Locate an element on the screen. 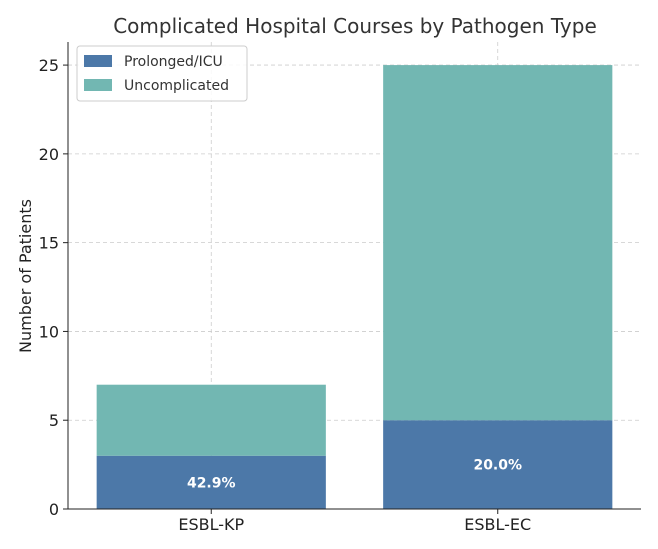  legend-swatch-uncomplicated is located at coordinates (98, 85).